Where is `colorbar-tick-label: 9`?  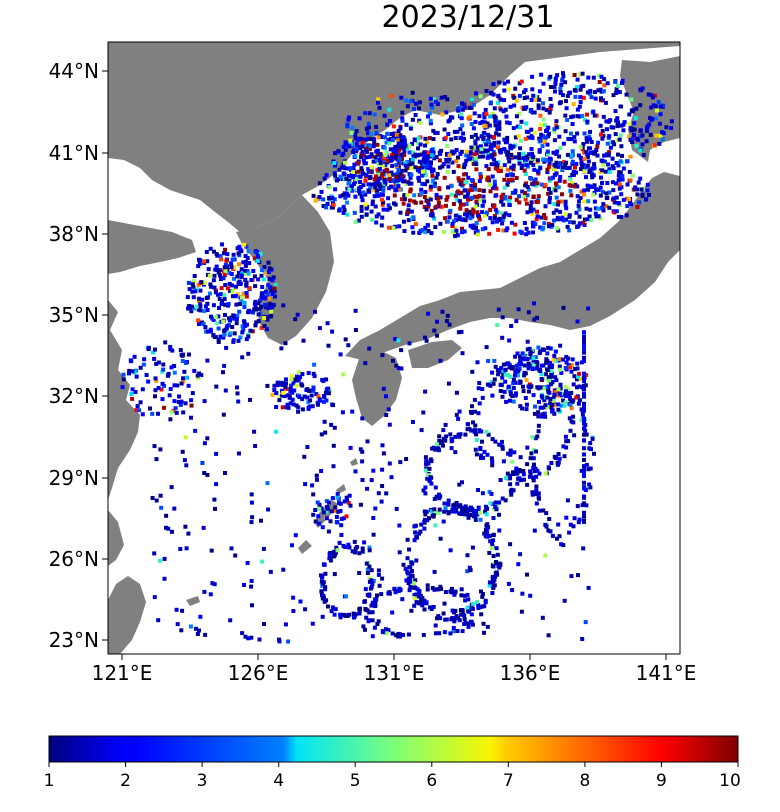
colorbar-tick-label: 9 is located at coordinates (661, 781).